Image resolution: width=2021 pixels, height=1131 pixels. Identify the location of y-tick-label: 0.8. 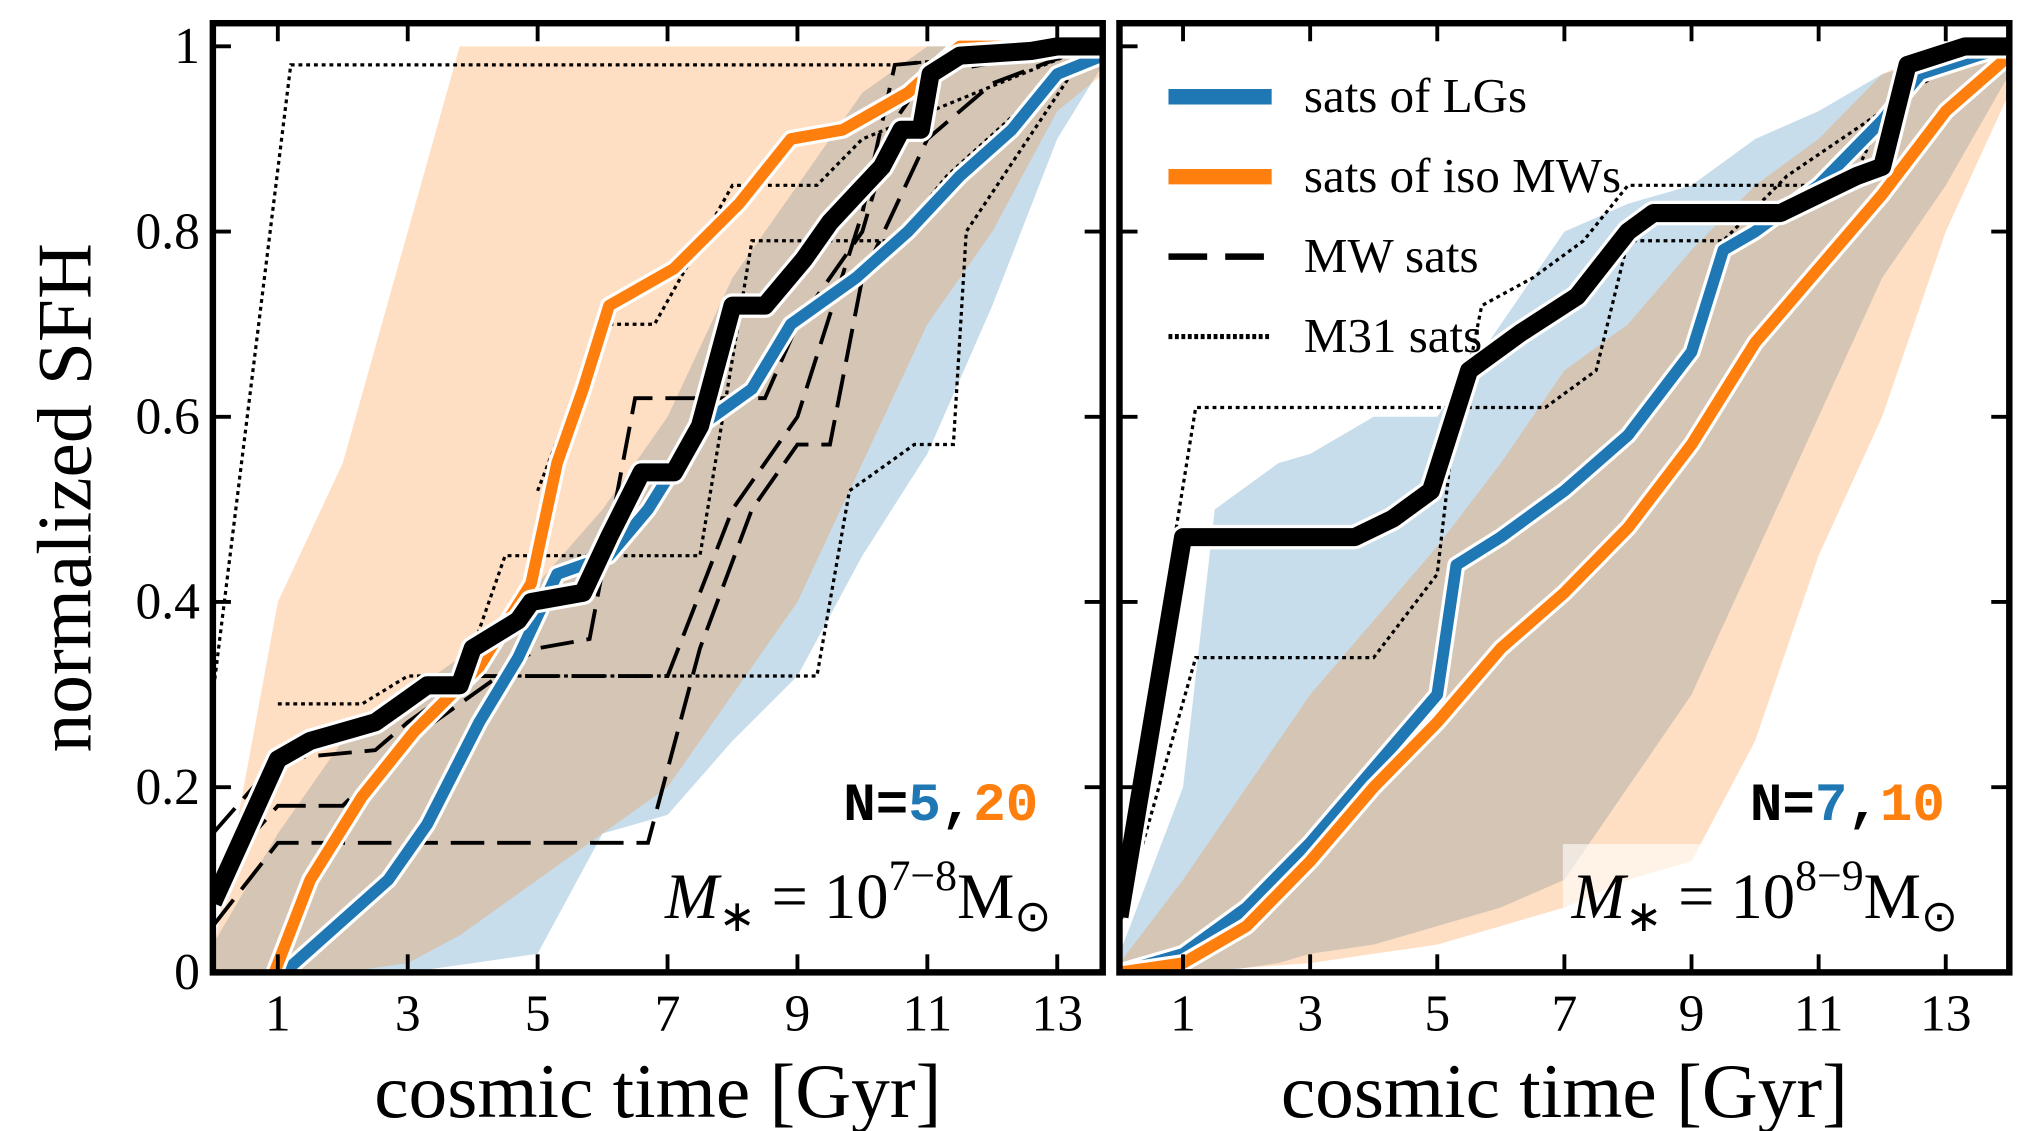
(167, 231).